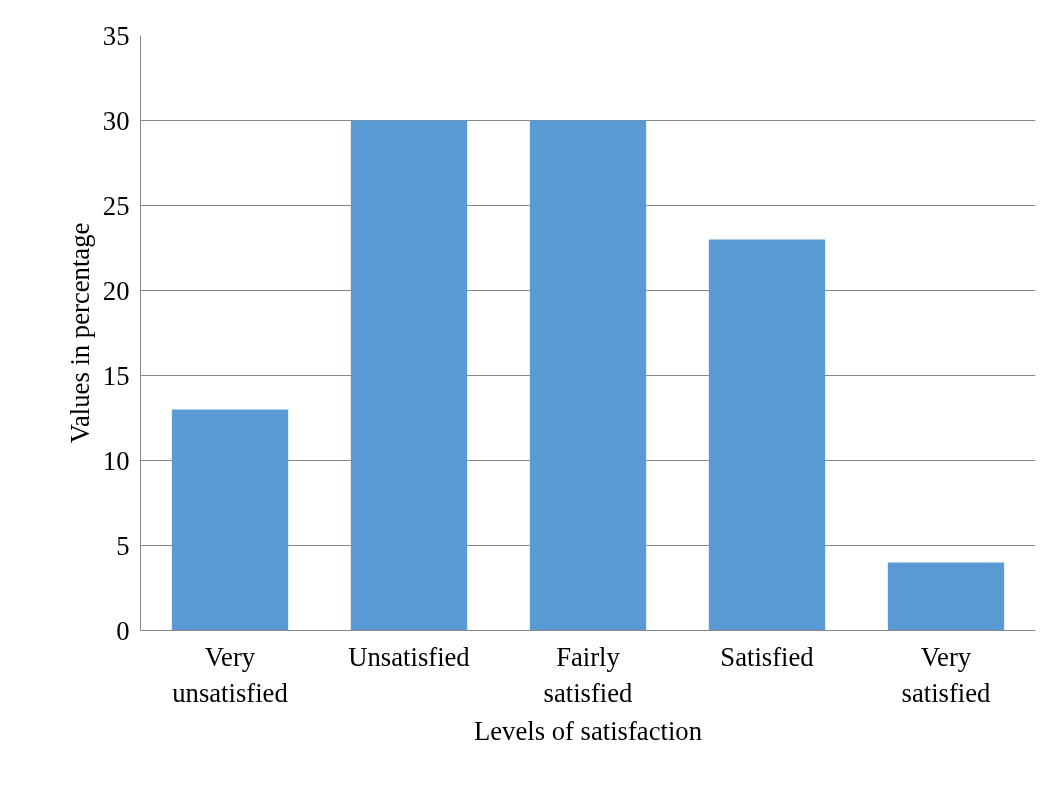 The width and height of the screenshot is (1064, 795). What do you see at coordinates (116, 460) in the screenshot?
I see `y-tick-label: 10` at bounding box center [116, 460].